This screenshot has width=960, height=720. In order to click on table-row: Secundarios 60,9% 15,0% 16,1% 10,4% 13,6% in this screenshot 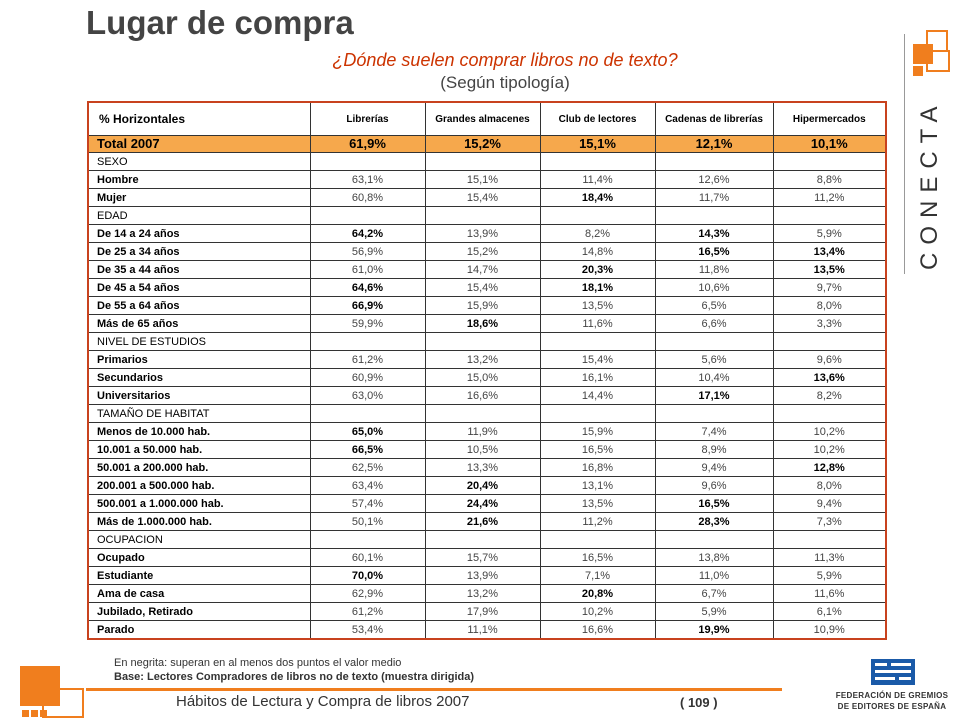, I will do `click(487, 377)`.